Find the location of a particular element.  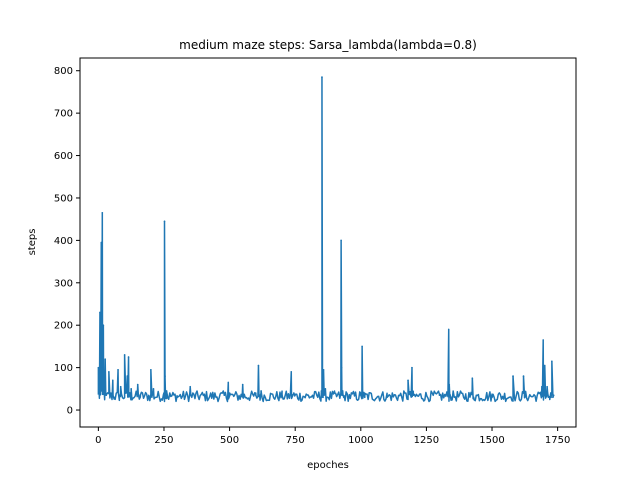

y-tick-label: 800 is located at coordinates (63, 71).